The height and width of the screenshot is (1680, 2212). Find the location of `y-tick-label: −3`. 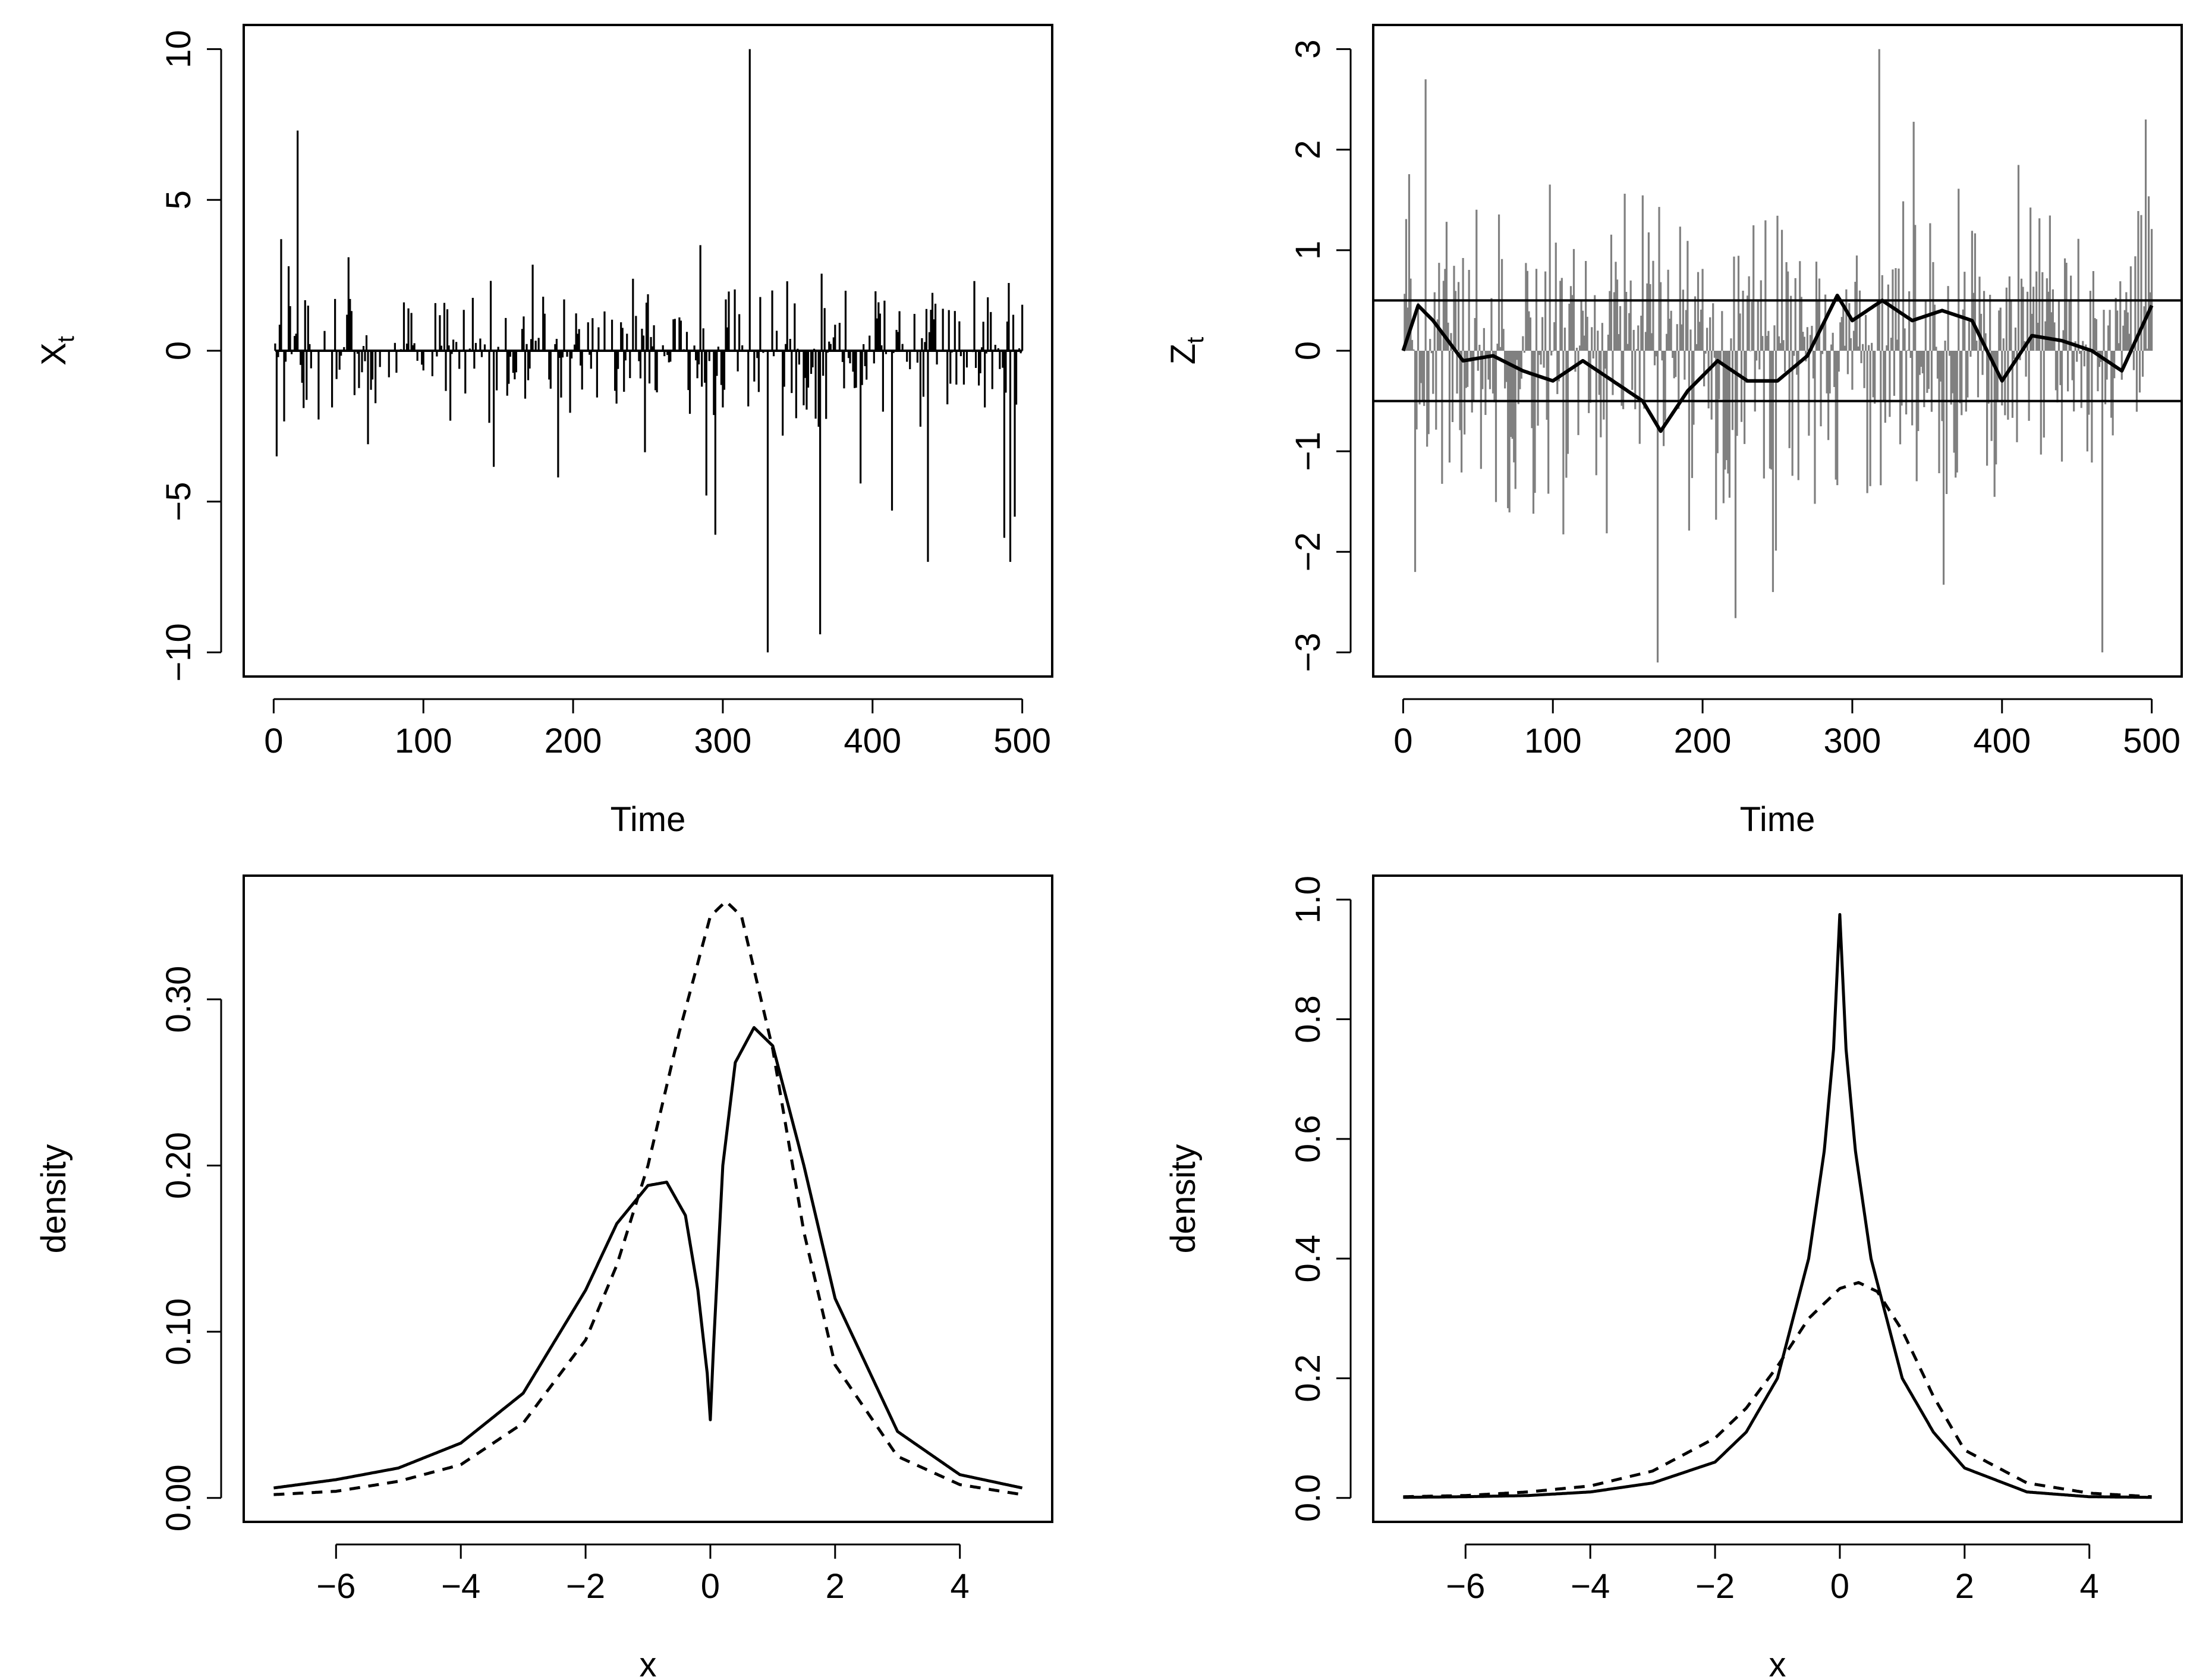

y-tick-label: −3 is located at coordinates (1308, 652).